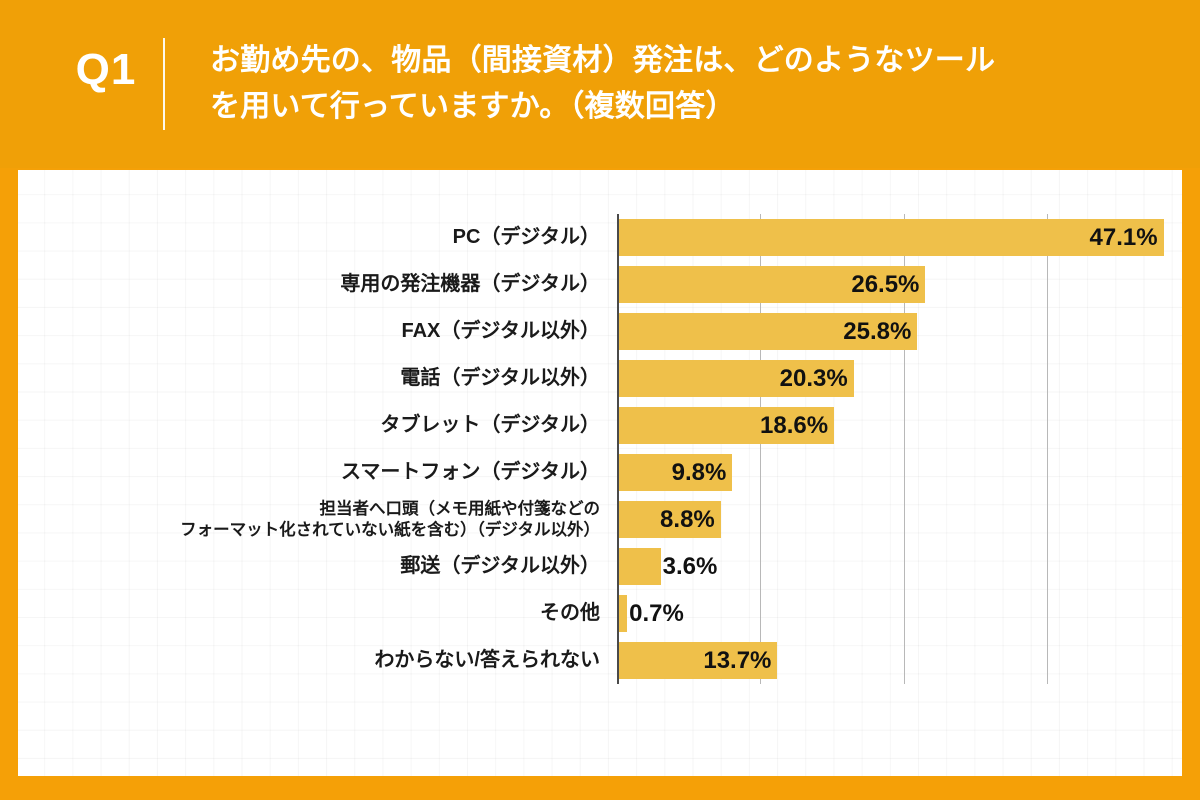  What do you see at coordinates (600, 788) in the screenshot?
I see `bottom-accent-band` at bounding box center [600, 788].